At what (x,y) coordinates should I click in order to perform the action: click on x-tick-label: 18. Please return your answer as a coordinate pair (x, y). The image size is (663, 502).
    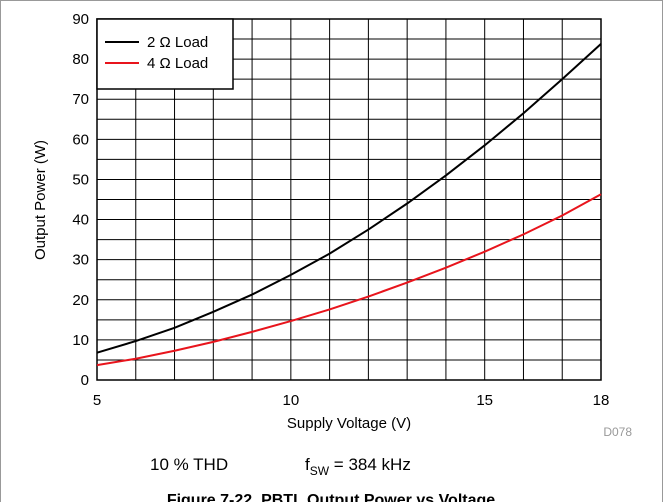
    Looking at the image, I should click on (601, 400).